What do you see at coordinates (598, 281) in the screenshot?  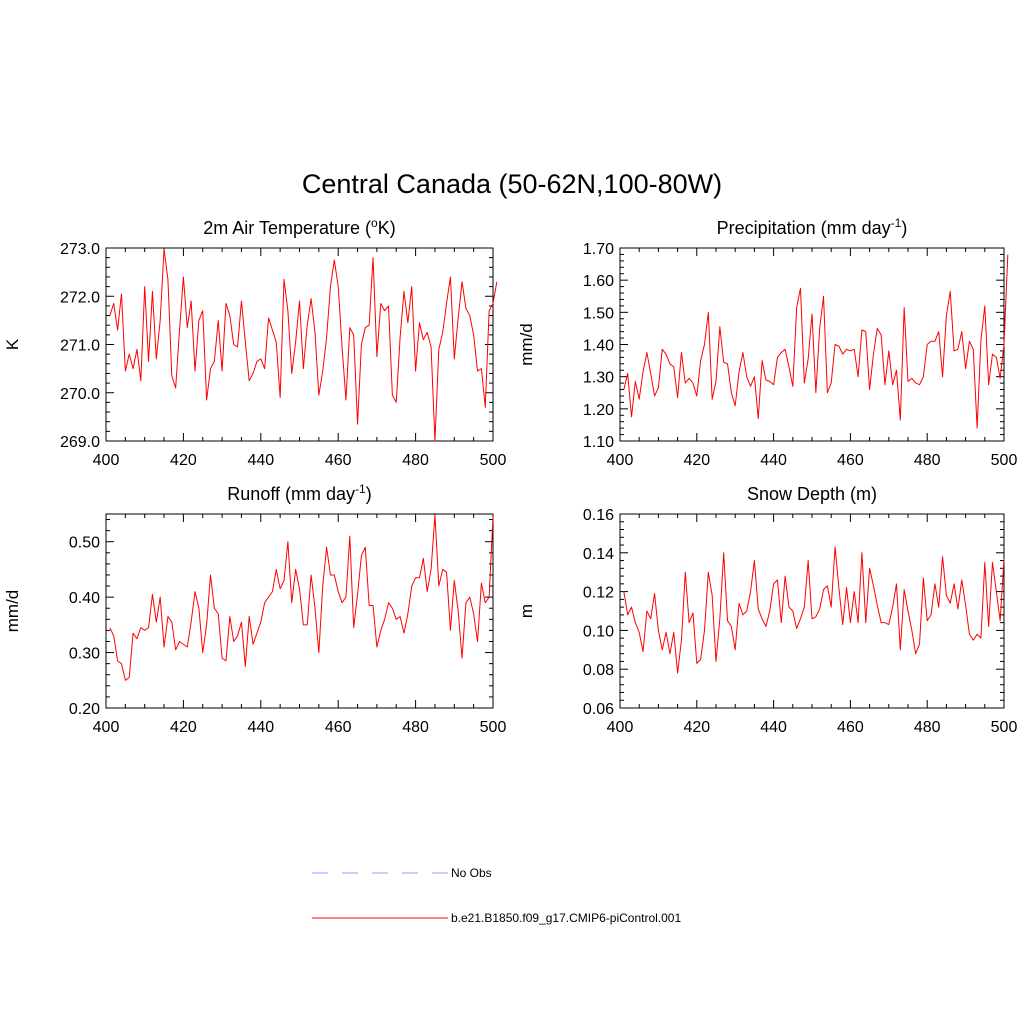 I see `y-tick-label: 1.60` at bounding box center [598, 281].